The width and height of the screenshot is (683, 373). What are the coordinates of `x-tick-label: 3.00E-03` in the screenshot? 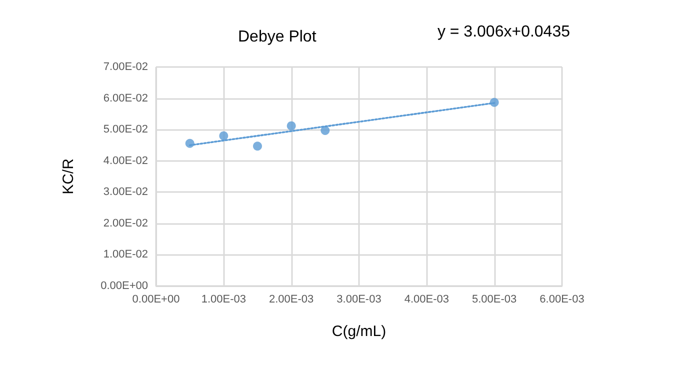 It's located at (359, 300).